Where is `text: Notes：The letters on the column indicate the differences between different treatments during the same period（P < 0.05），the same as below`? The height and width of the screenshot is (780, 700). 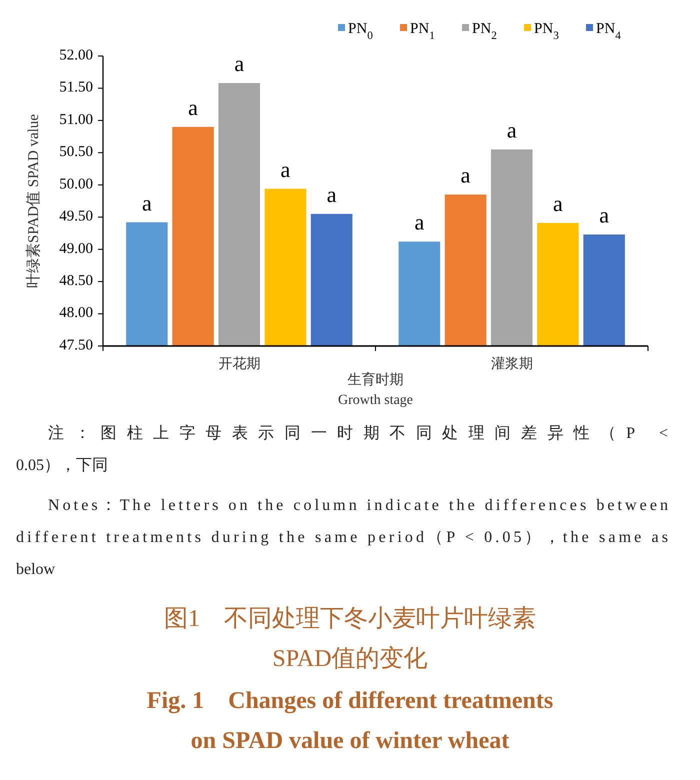 text: Notes：The letters on the column indicate the differences between different treatments during the same period（P < 0.05），the same as below is located at coordinates (342, 537).